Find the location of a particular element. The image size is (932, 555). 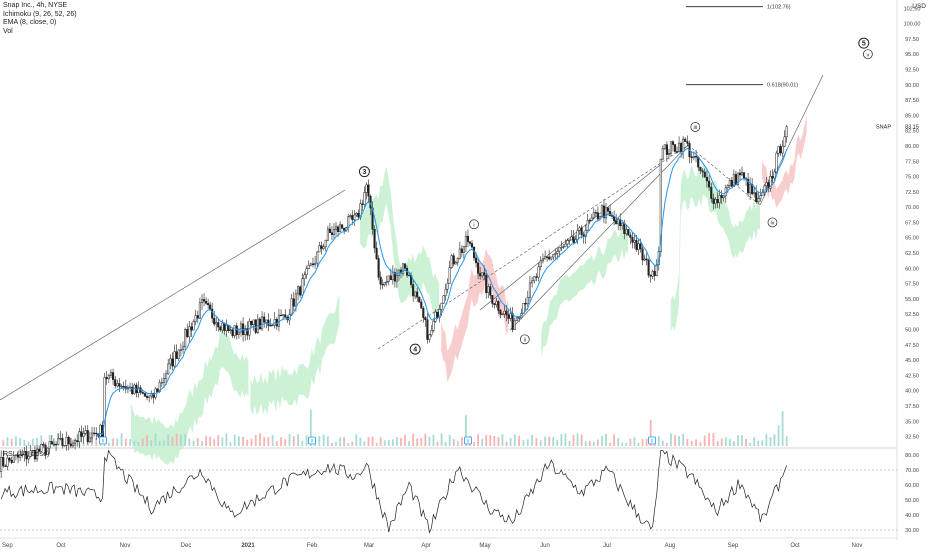

wave-label: ii is located at coordinates (524, 339).